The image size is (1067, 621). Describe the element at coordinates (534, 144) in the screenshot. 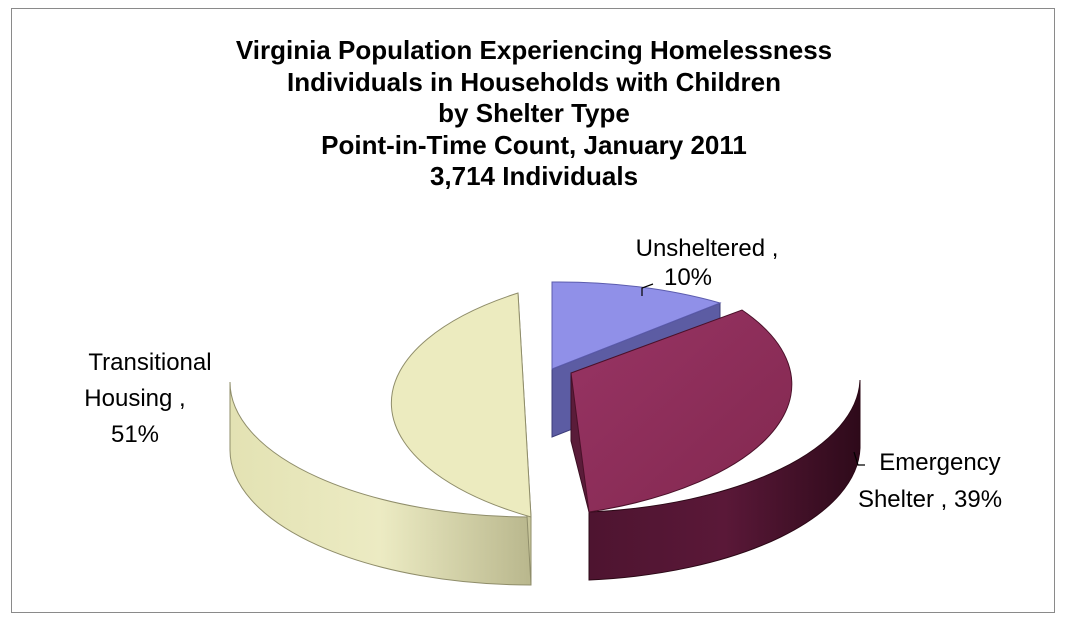

I see `title-line-4: Point-in-Time Count, January 2011` at that location.